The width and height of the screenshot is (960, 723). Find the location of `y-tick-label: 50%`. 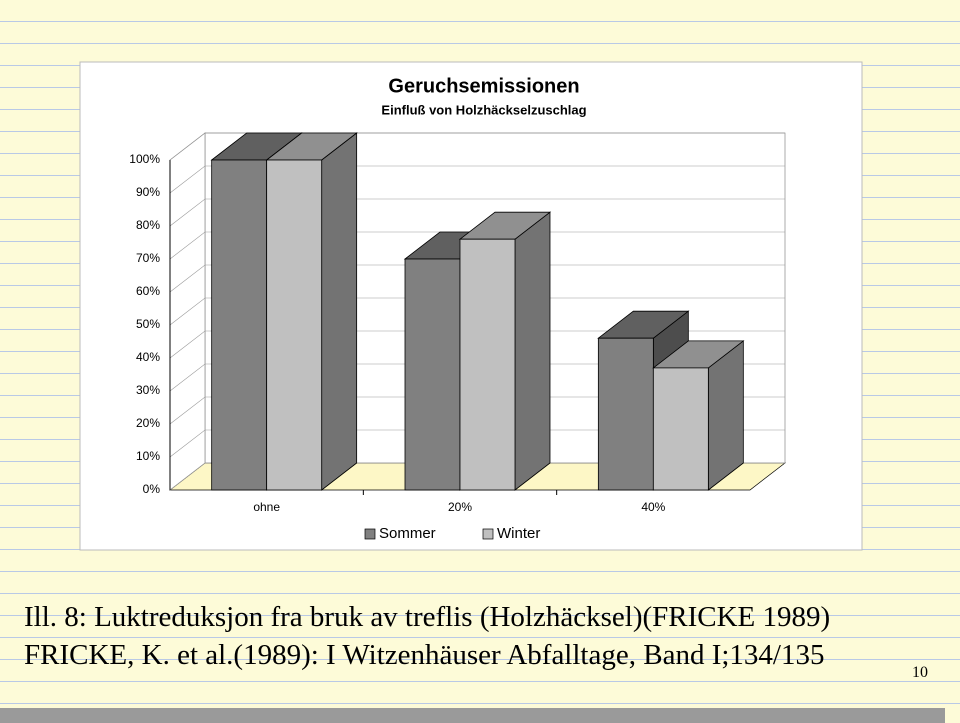

y-tick-label: 50% is located at coordinates (148, 324).